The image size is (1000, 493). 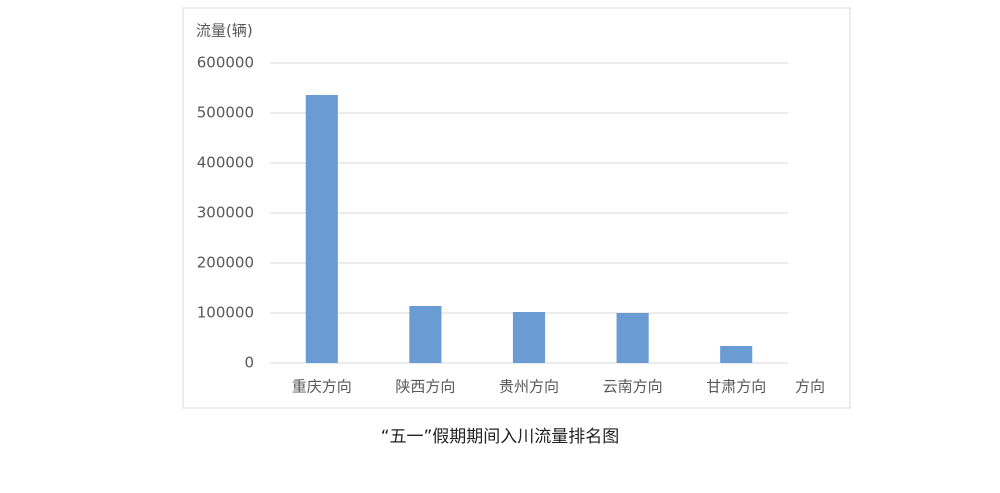 I want to click on y-tick-label: 100000, so click(x=225, y=313).